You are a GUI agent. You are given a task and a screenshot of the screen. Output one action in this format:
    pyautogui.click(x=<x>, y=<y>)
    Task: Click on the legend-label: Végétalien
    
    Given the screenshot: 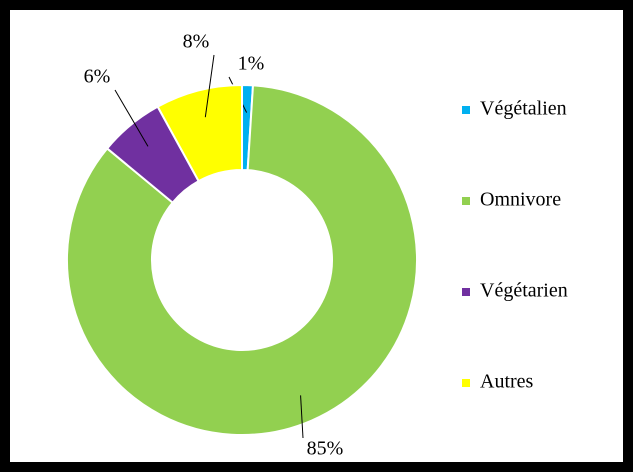 What is the action you would take?
    pyautogui.click(x=523, y=109)
    